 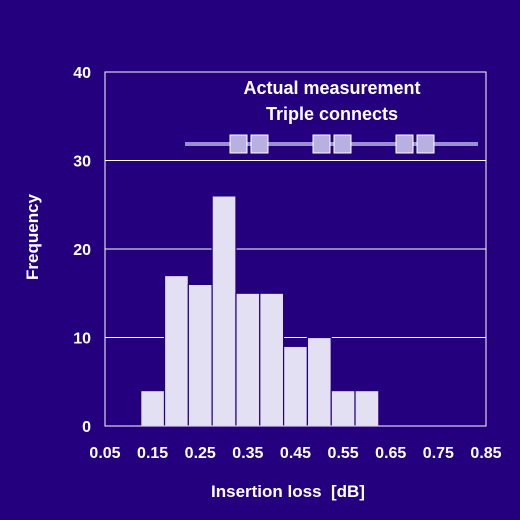 I want to click on x-tick-label: 0.15, so click(x=152, y=453).